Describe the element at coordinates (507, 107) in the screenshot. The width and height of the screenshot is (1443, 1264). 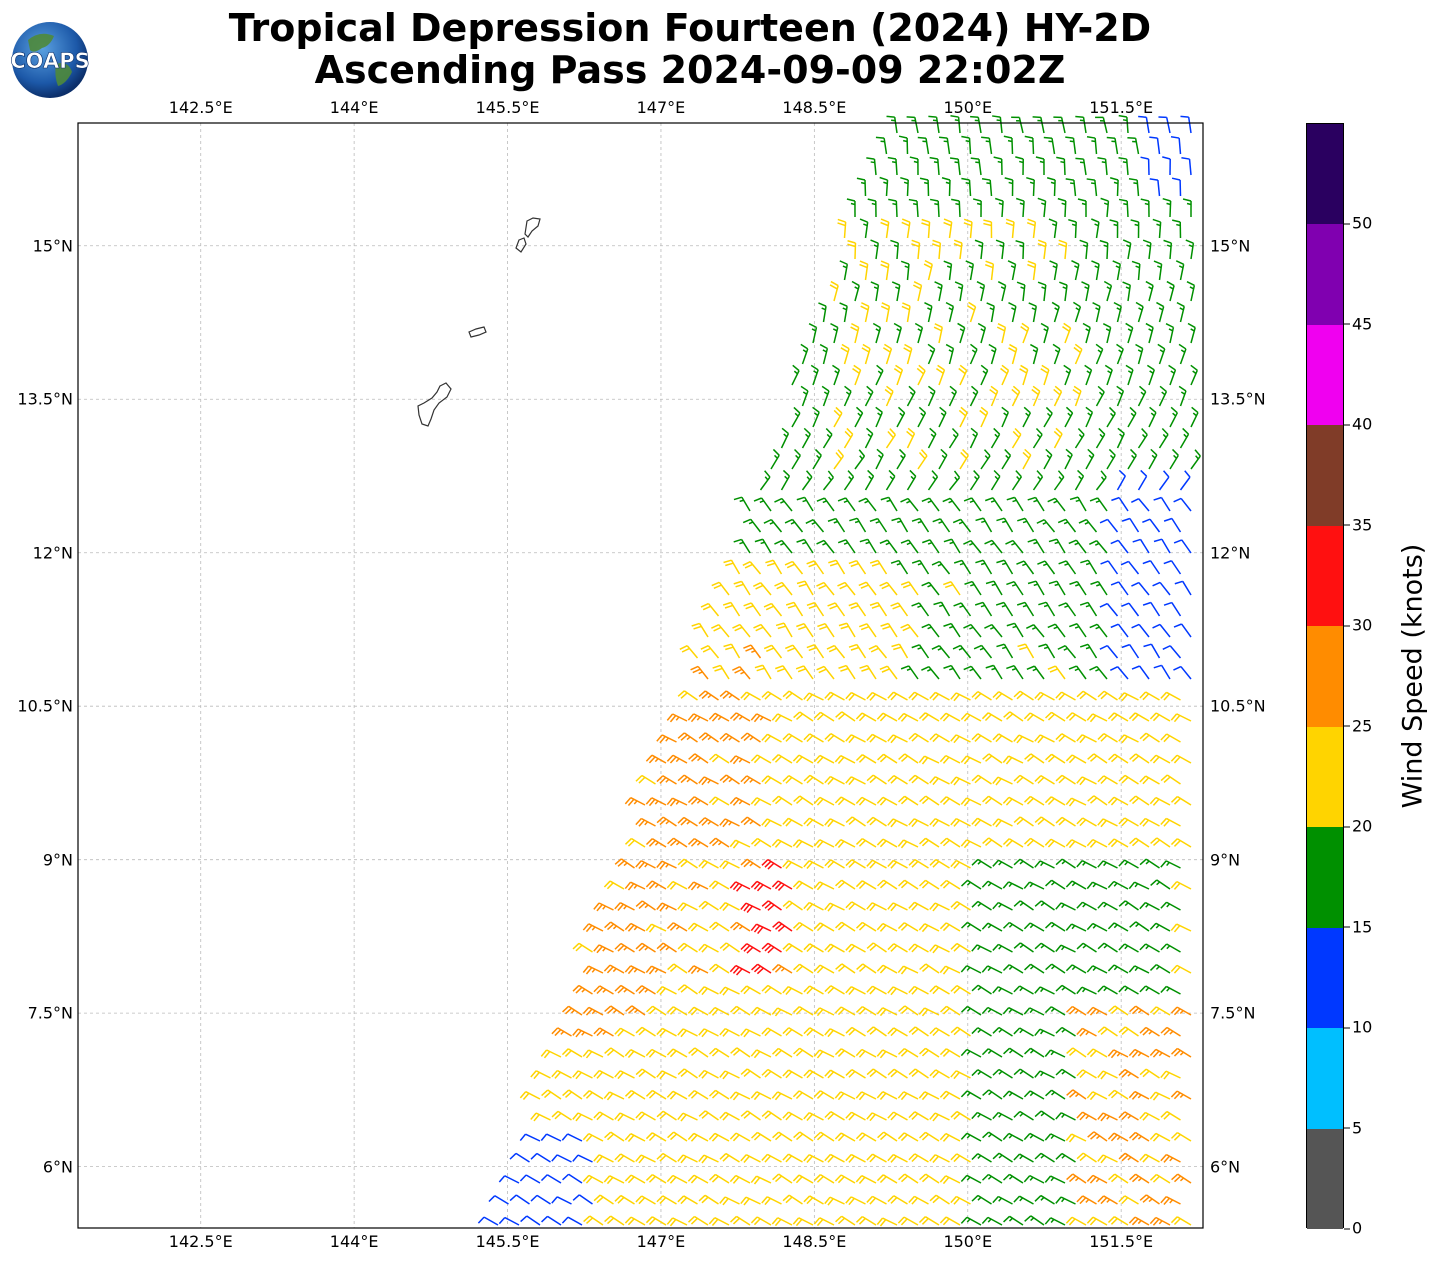
I see `lon-tick-label-top: 145.5°E` at that location.